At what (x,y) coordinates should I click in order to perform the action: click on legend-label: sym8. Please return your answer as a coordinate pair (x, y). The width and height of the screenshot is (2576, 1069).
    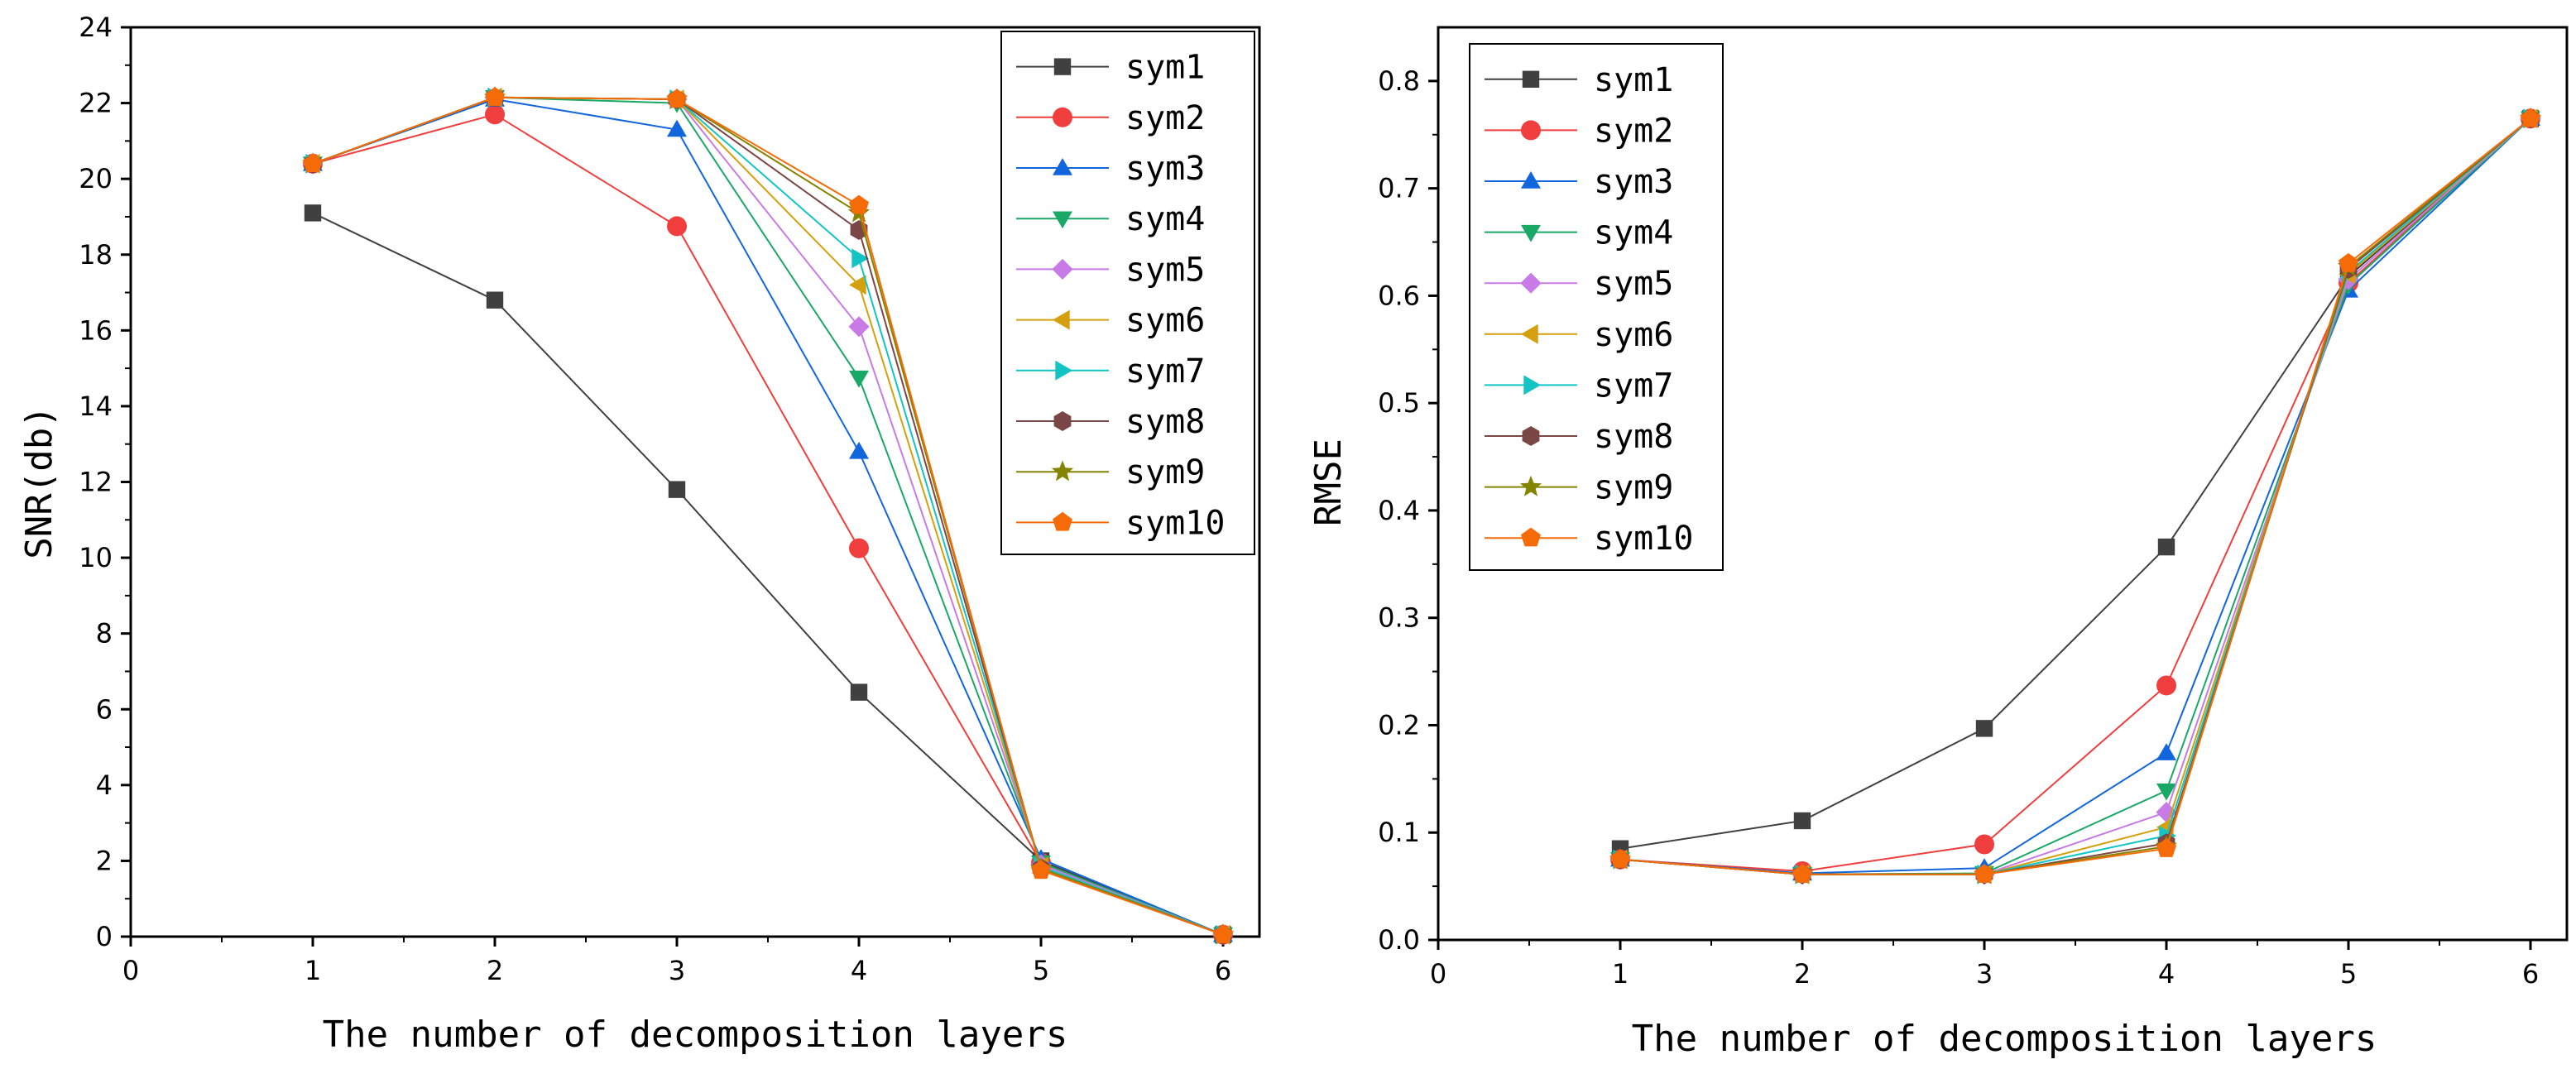
    Looking at the image, I should click on (1634, 437).